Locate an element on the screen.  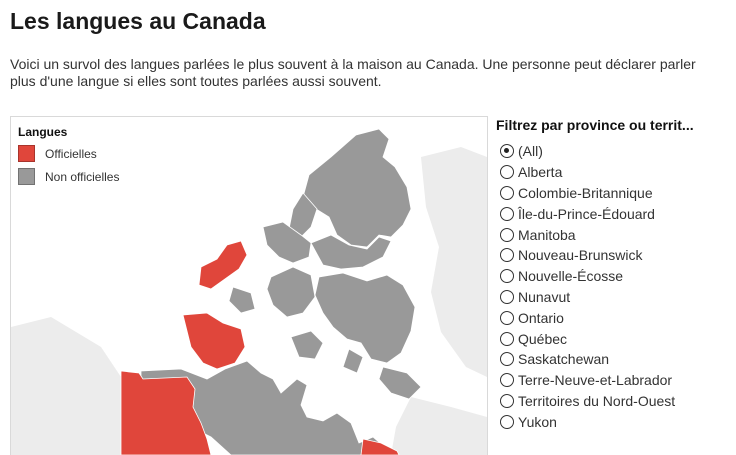
page-title: Les langues au Canada is located at coordinates (138, 21).